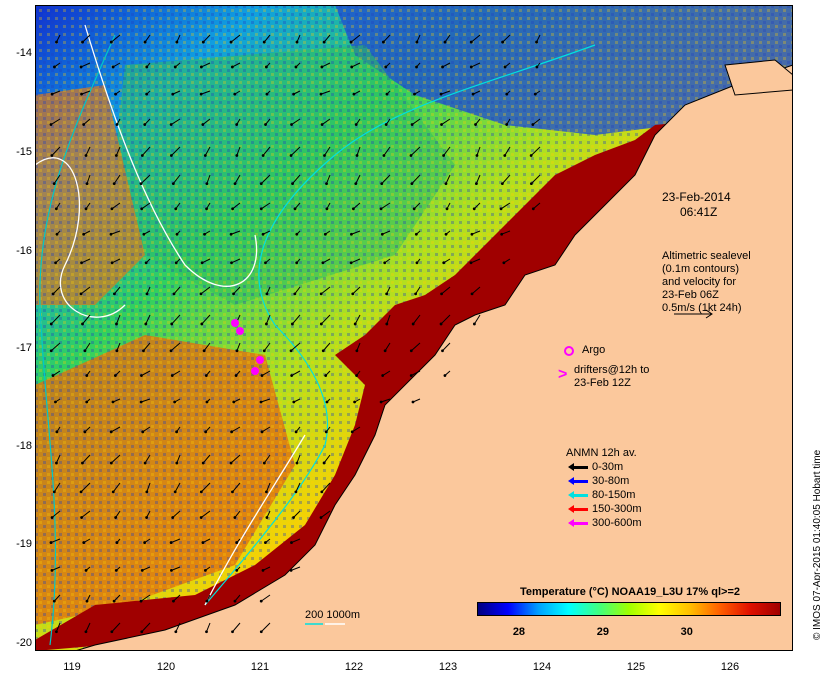 The height and width of the screenshot is (680, 820). Describe the element at coordinates (24, 446) in the screenshot. I see `lat-tick: -18` at that location.